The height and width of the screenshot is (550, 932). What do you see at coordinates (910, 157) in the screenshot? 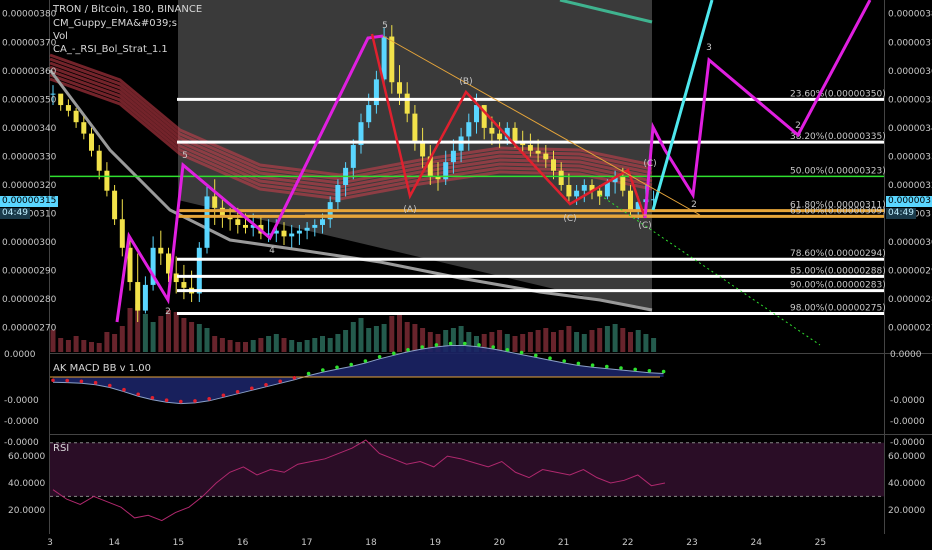
I see `price-tick-right: 0.00000330` at bounding box center [910, 157].